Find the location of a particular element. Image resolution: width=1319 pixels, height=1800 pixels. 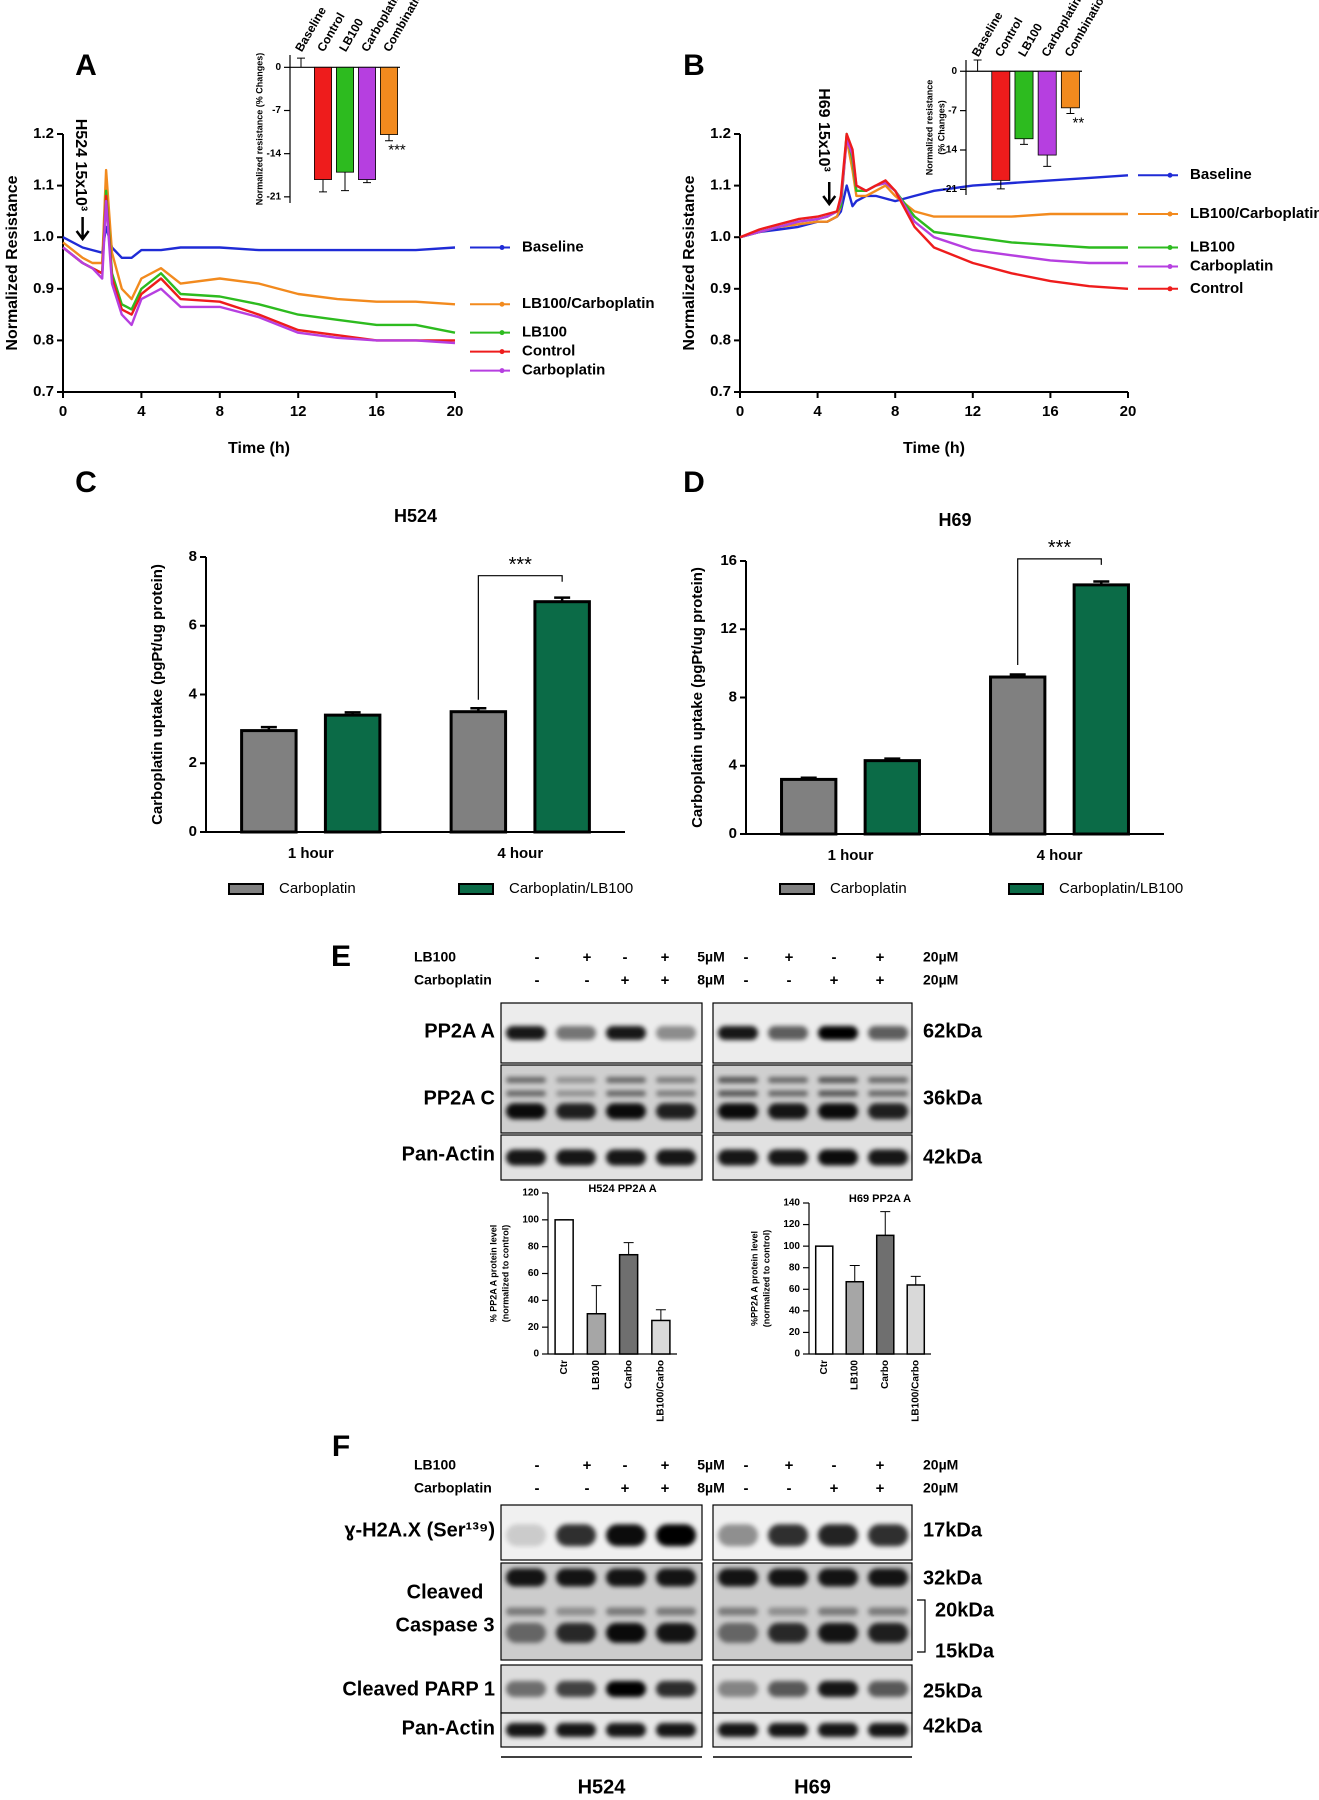

y-tick-label: 0.9 is located at coordinates (720, 288).